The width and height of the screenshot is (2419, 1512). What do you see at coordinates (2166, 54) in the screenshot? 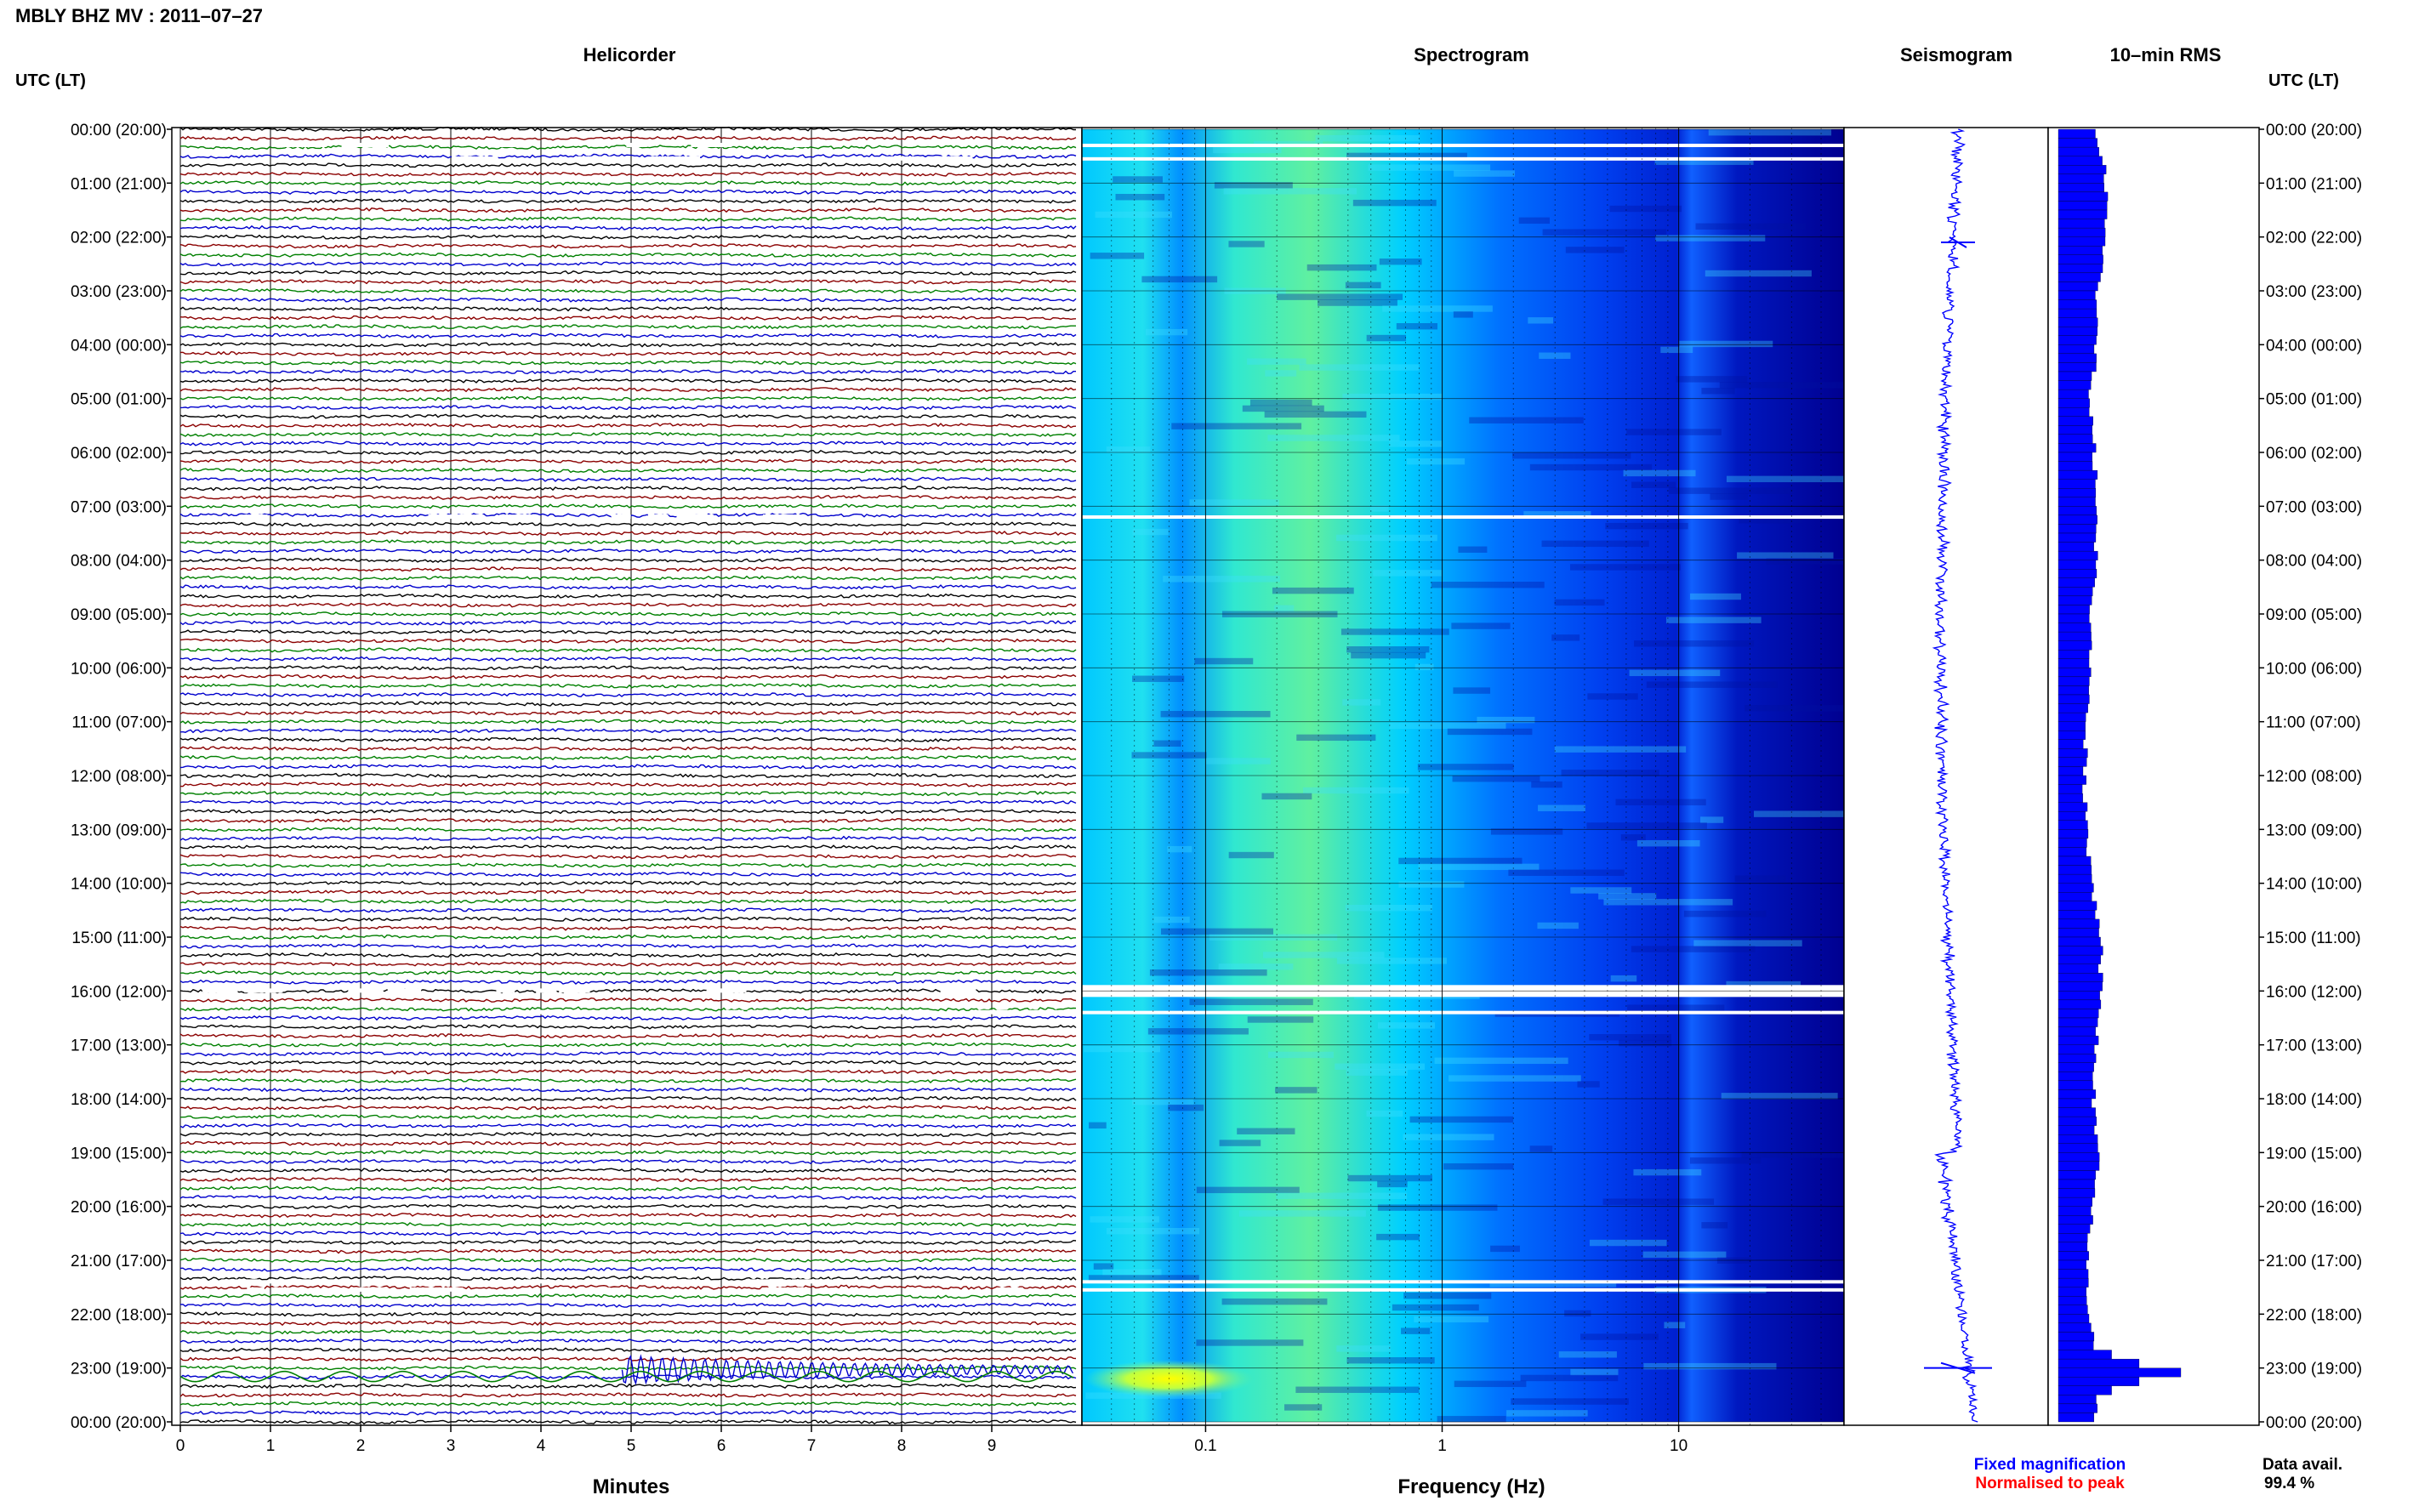
I see `rms-title: 10–min RMS` at bounding box center [2166, 54].